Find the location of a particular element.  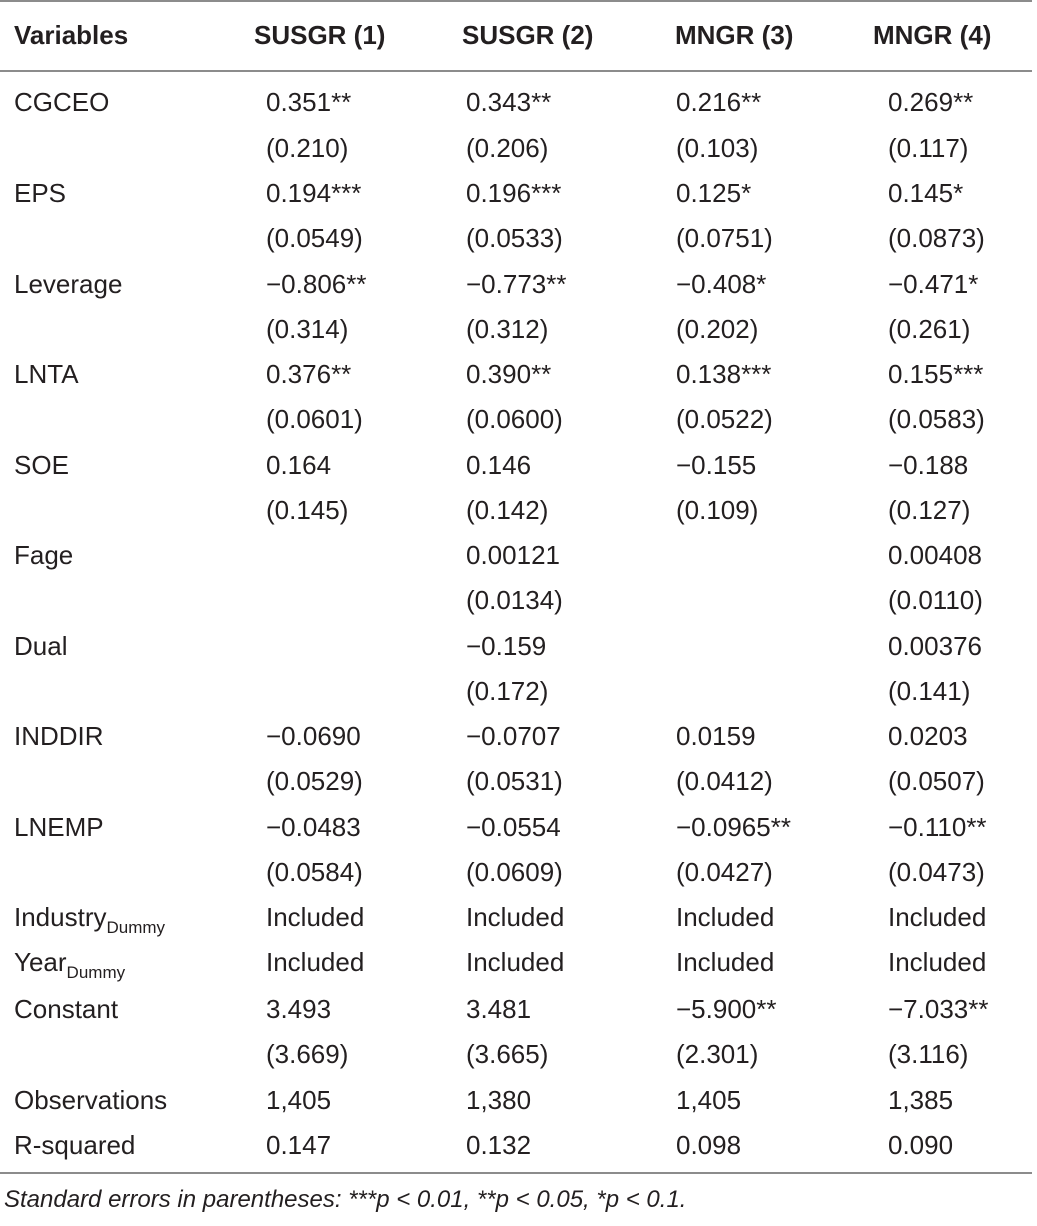

row-label-text: Constant is located at coordinates (66, 1009).